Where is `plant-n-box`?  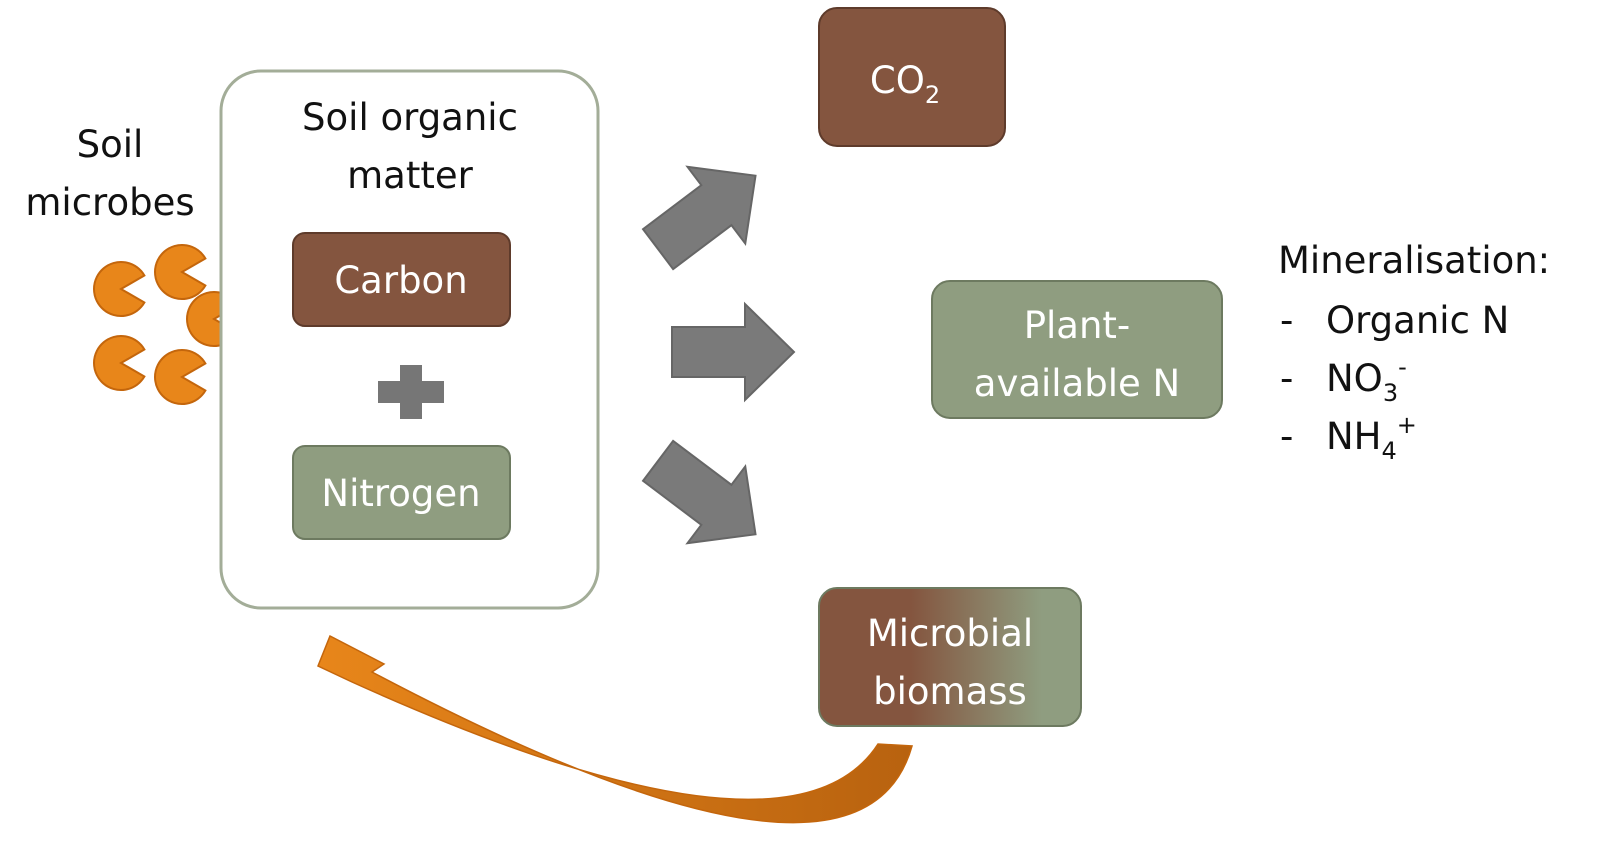 plant-n-box is located at coordinates (1077, 349).